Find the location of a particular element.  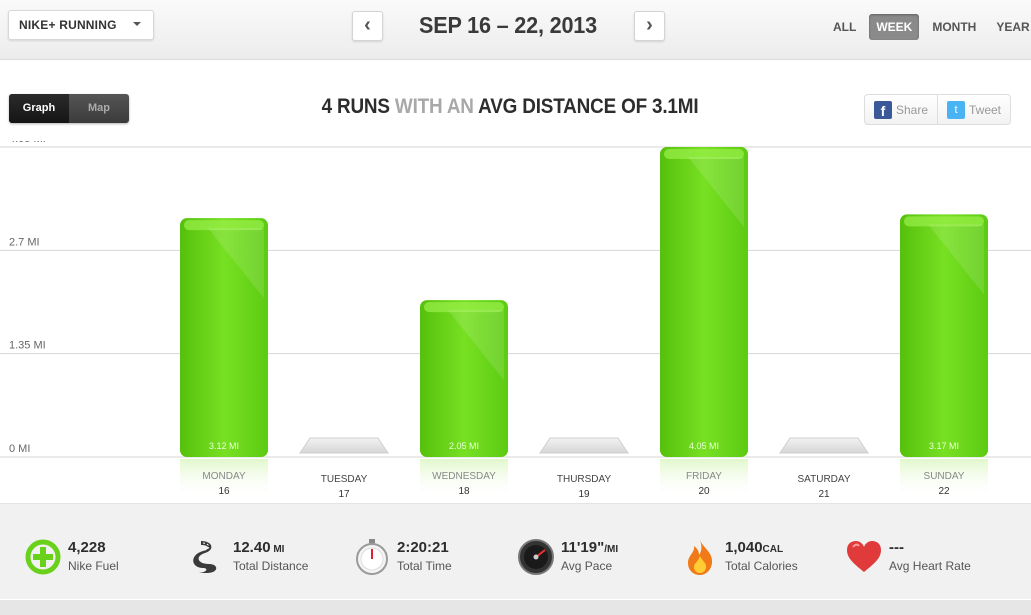

twitter-tweet-label: Tweet is located at coordinates (984, 109).